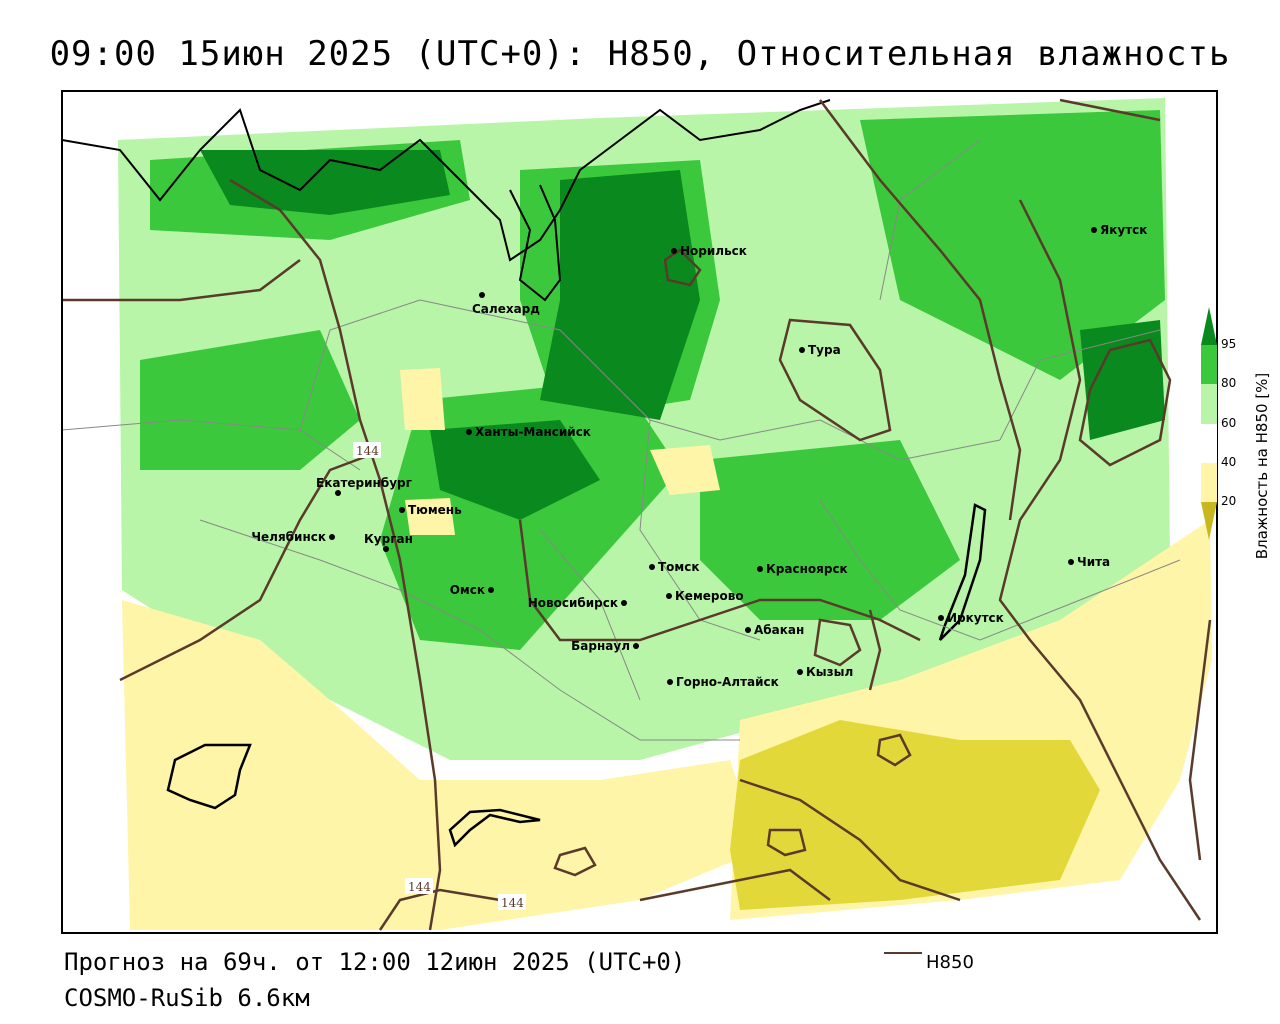 The width and height of the screenshot is (1280, 1024). What do you see at coordinates (1122, 380) in the screenshot?
I see `humidity-above-95-area-east` at bounding box center [1122, 380].